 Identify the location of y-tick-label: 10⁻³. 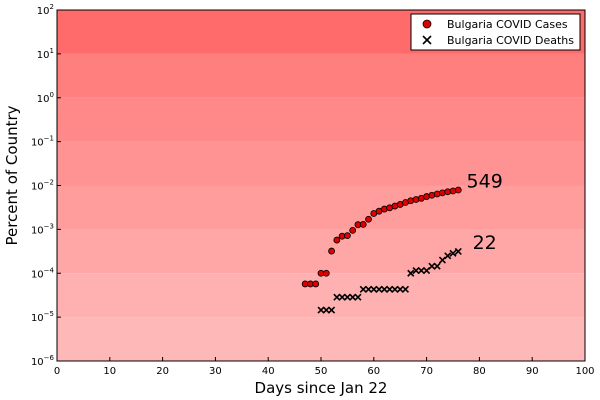
(42, 229).